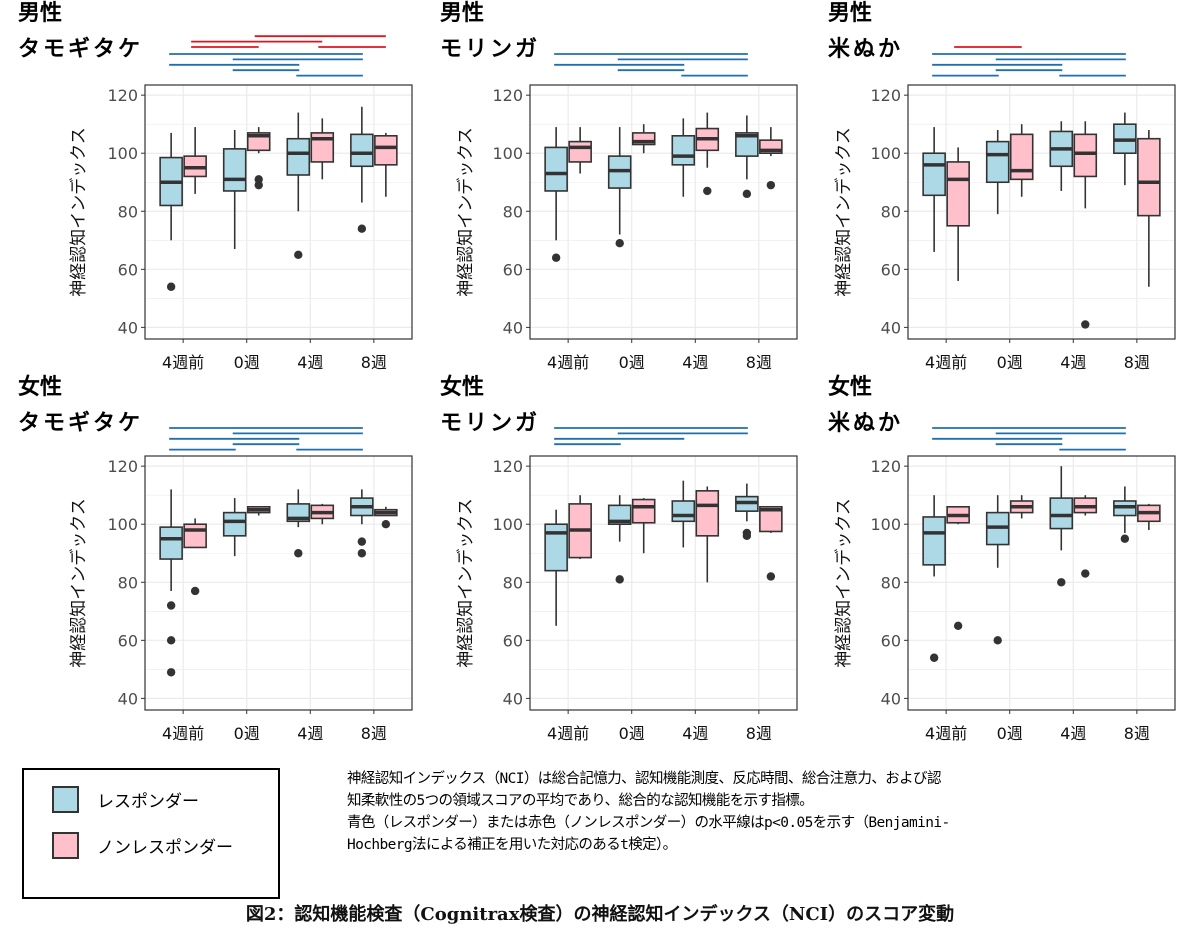 The width and height of the screenshot is (1200, 952). I want to click on panel-title: 米ぬか, so click(865, 423).